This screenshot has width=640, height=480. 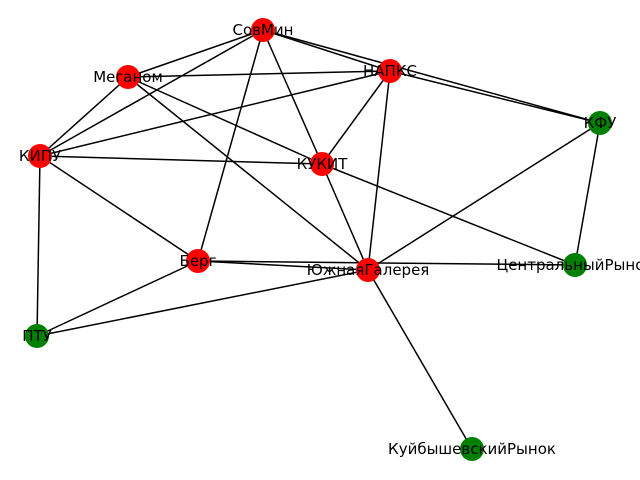 I want to click on node-label-берг: Берг, so click(x=198, y=261).